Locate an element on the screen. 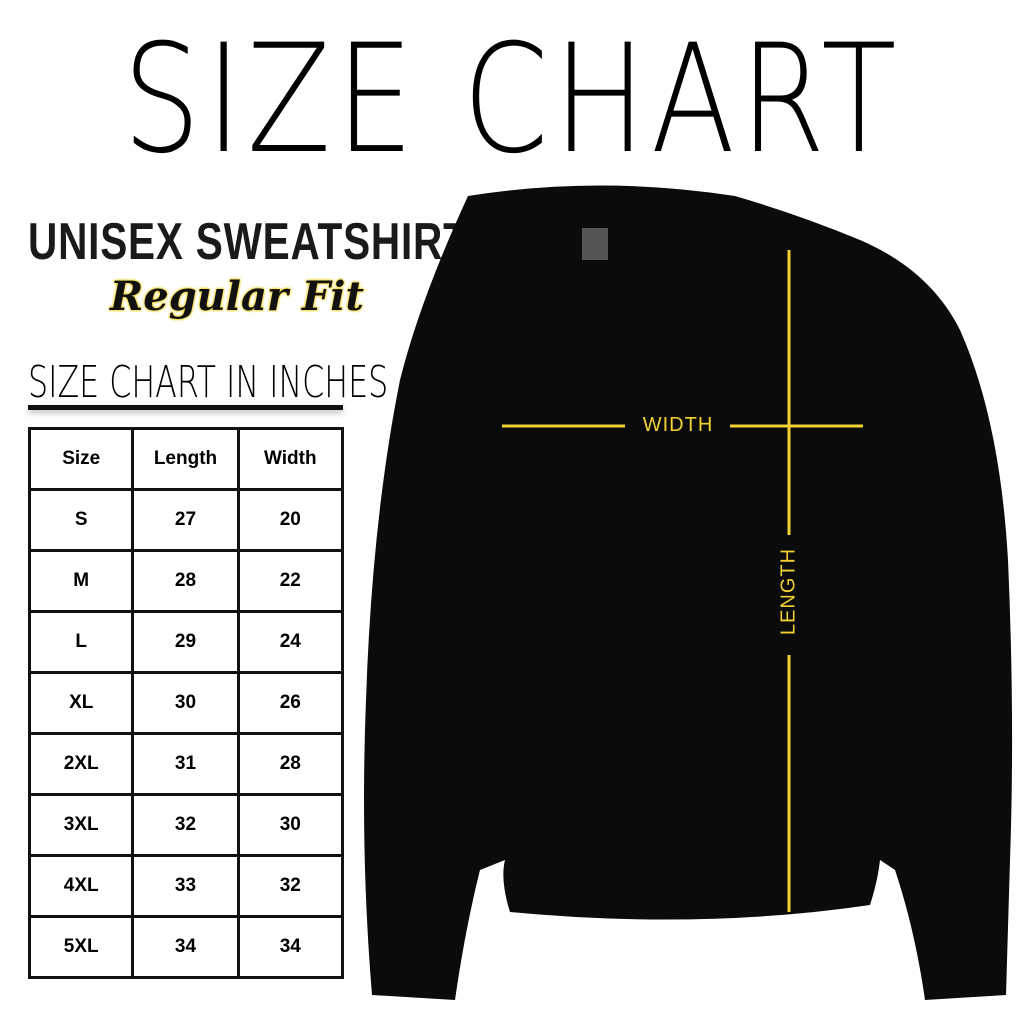 The height and width of the screenshot is (1024, 1024). cell-size: 2XL is located at coordinates (81, 764).